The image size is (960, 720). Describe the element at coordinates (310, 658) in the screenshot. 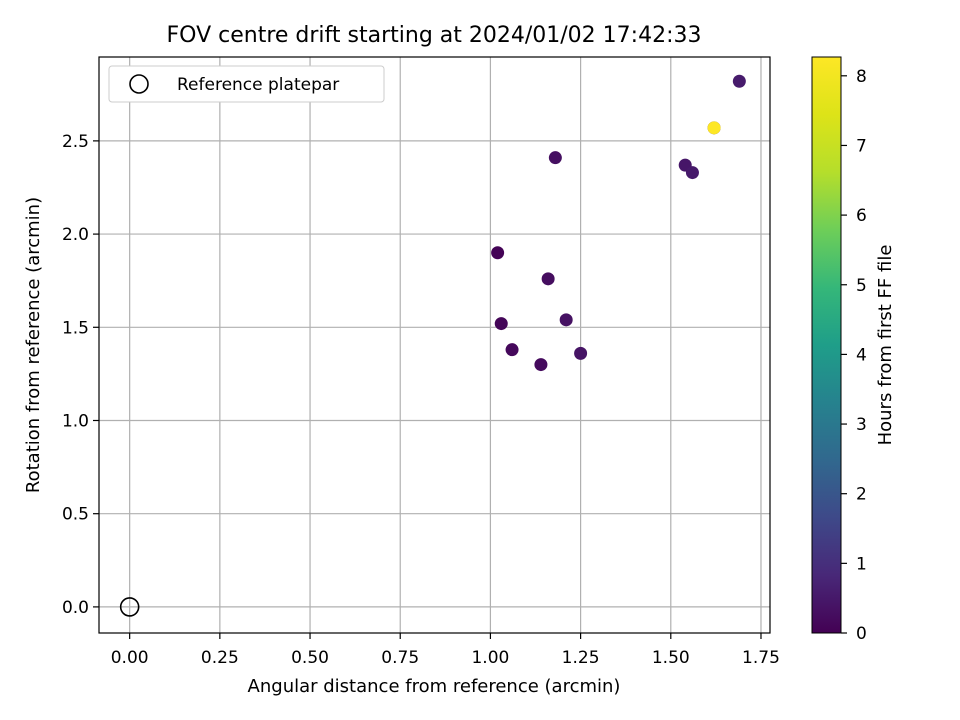

I see `x-tick-label: 0.50` at that location.